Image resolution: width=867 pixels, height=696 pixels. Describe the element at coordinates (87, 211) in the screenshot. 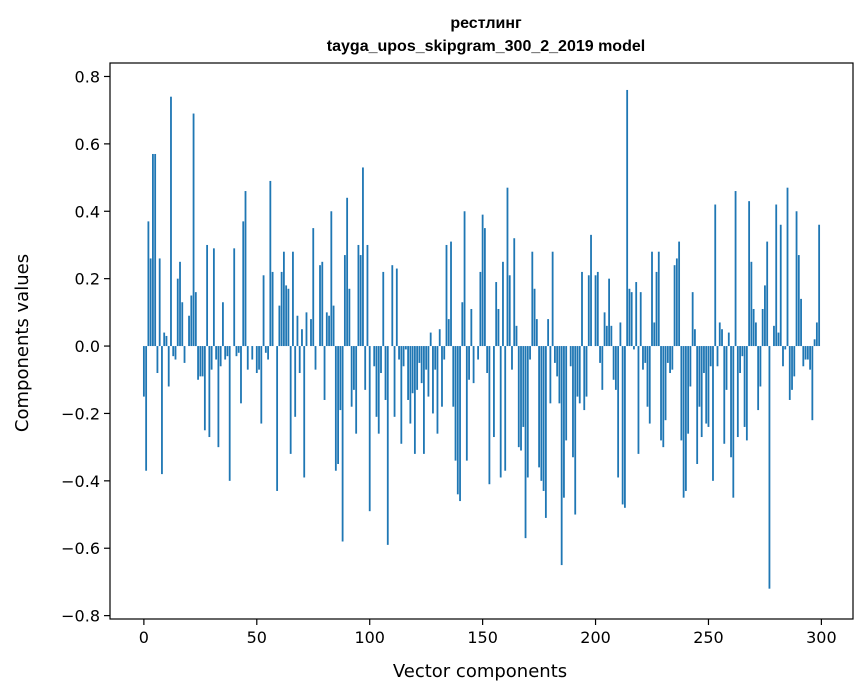

I see `y-tick-label: 0.4` at that location.